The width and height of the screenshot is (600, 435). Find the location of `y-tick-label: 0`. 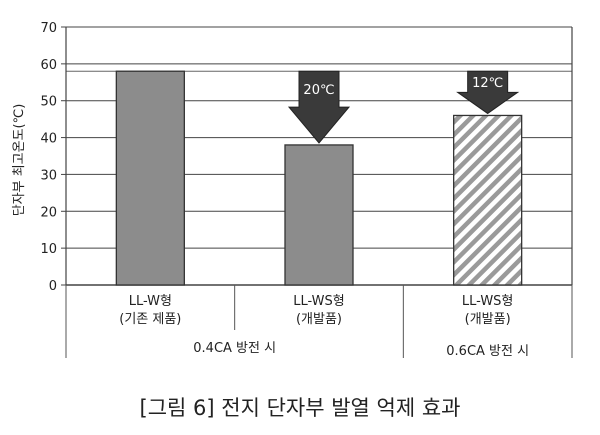

y-tick-label: 0 is located at coordinates (53, 286).